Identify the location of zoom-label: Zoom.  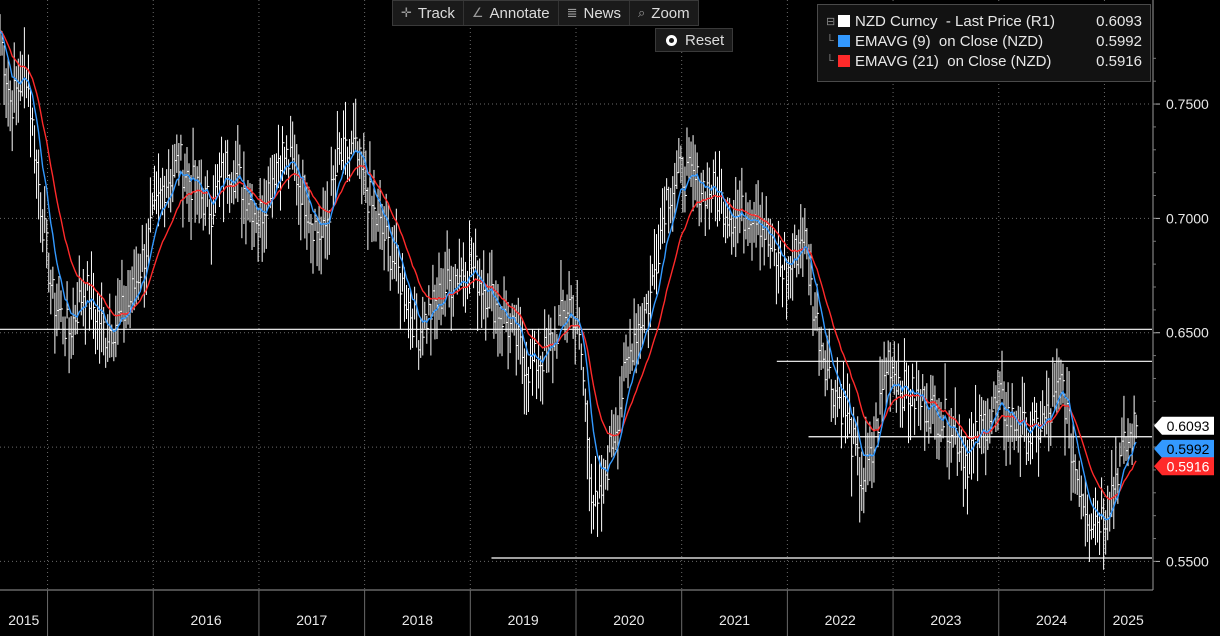
(670, 13).